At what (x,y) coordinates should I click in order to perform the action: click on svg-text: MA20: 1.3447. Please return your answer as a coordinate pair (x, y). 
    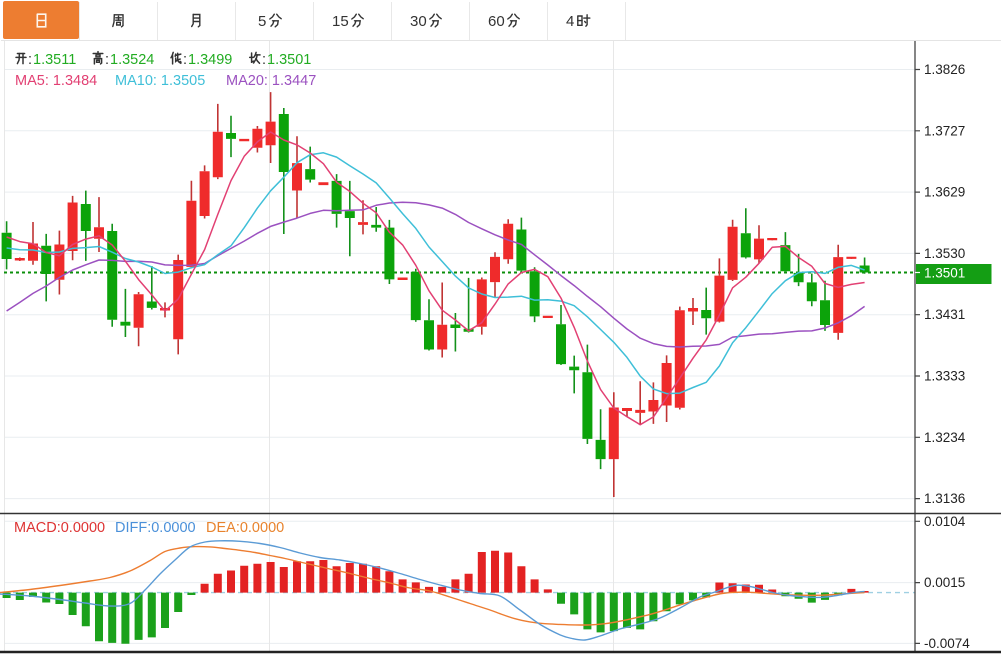
    Looking at the image, I should click on (271, 81).